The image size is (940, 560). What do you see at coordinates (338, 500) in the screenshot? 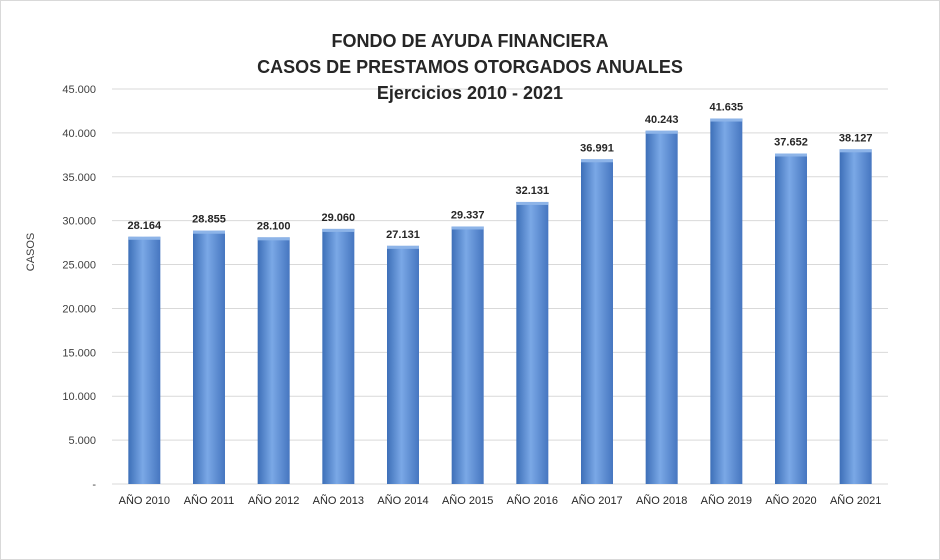
I see `x-category-label: AÑO 2013` at bounding box center [338, 500].